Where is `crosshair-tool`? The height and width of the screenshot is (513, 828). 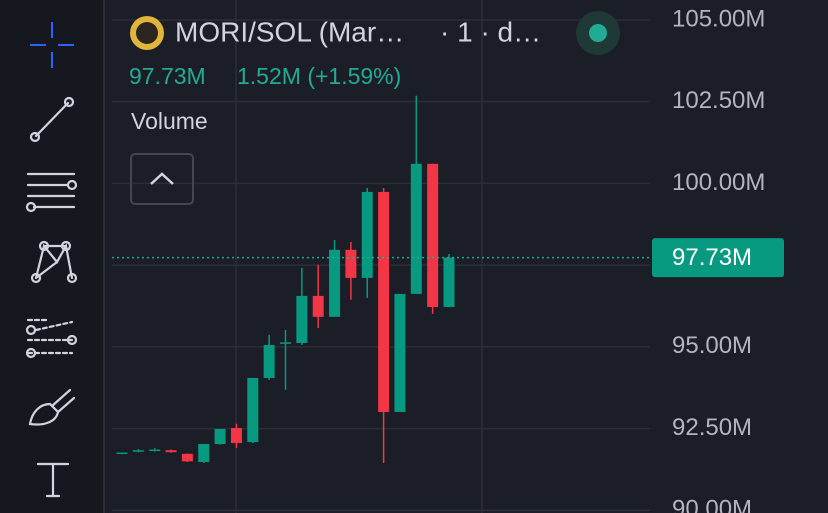 crosshair-tool is located at coordinates (52, 45).